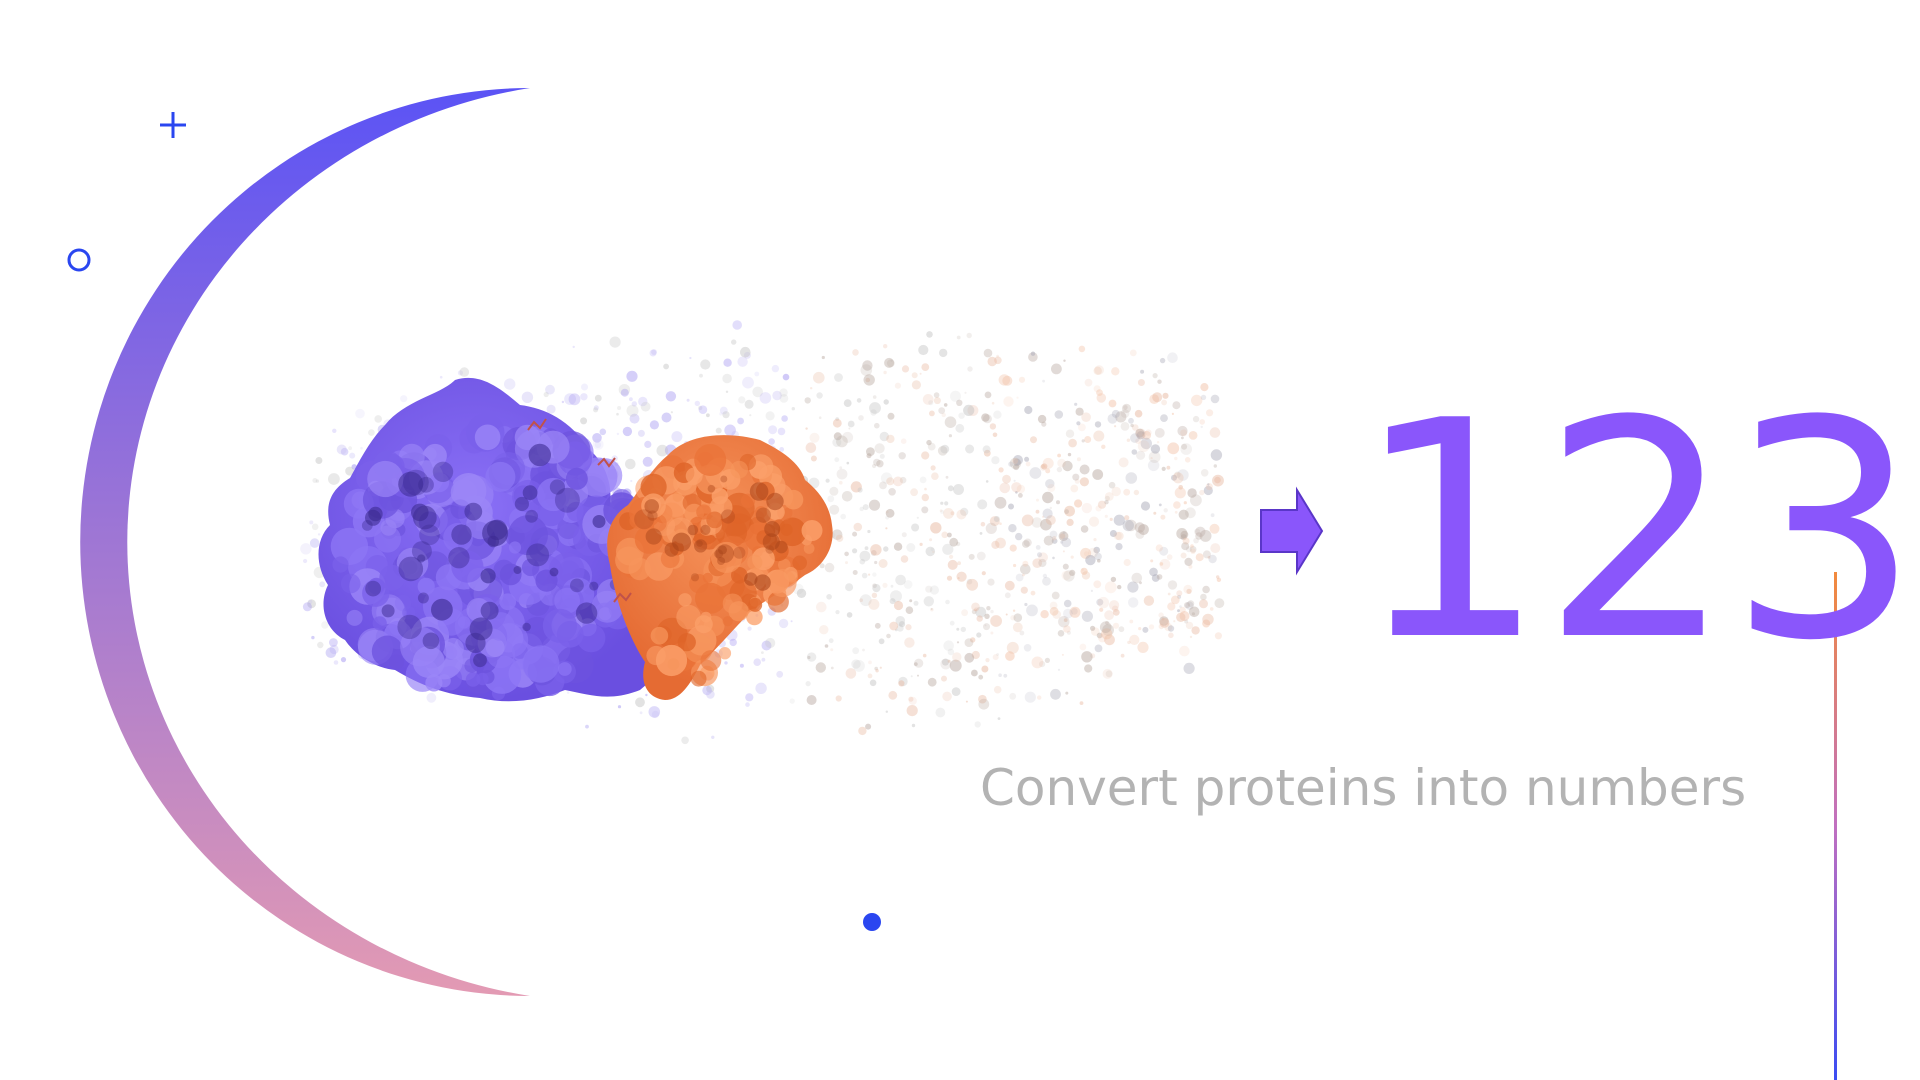 The height and width of the screenshot is (1080, 1920). What do you see at coordinates (79, 260) in the screenshot?
I see `circle-outline-icon` at bounding box center [79, 260].